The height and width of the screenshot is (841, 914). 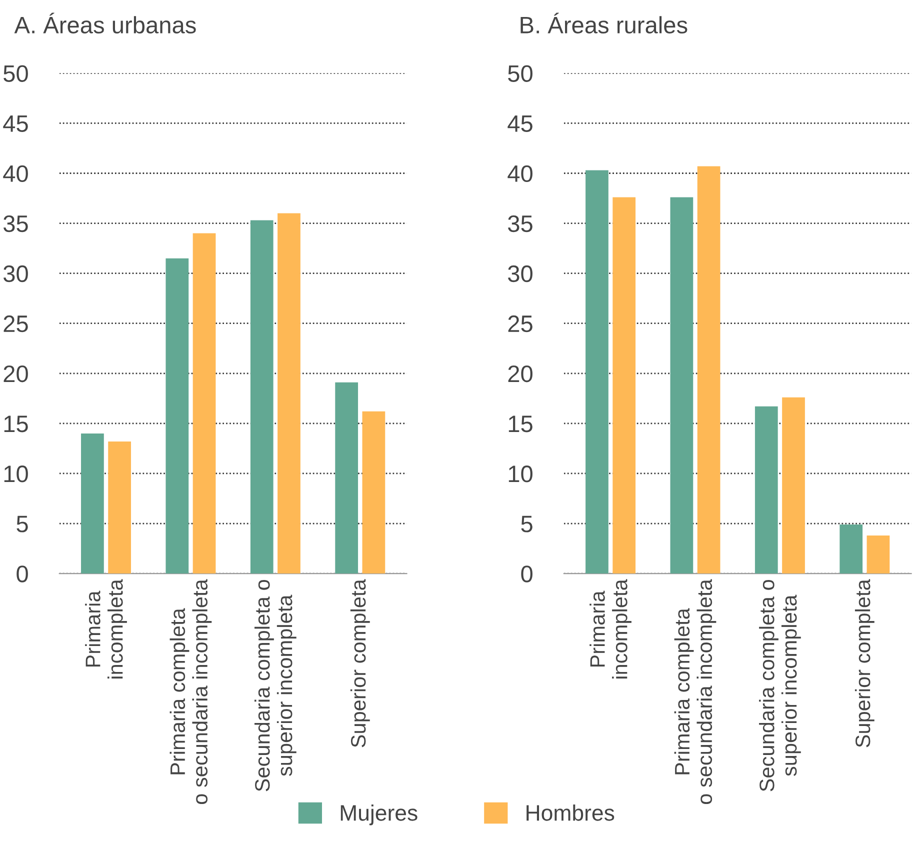 I want to click on chart-title: A. Áreas urbanas, so click(x=105, y=23).